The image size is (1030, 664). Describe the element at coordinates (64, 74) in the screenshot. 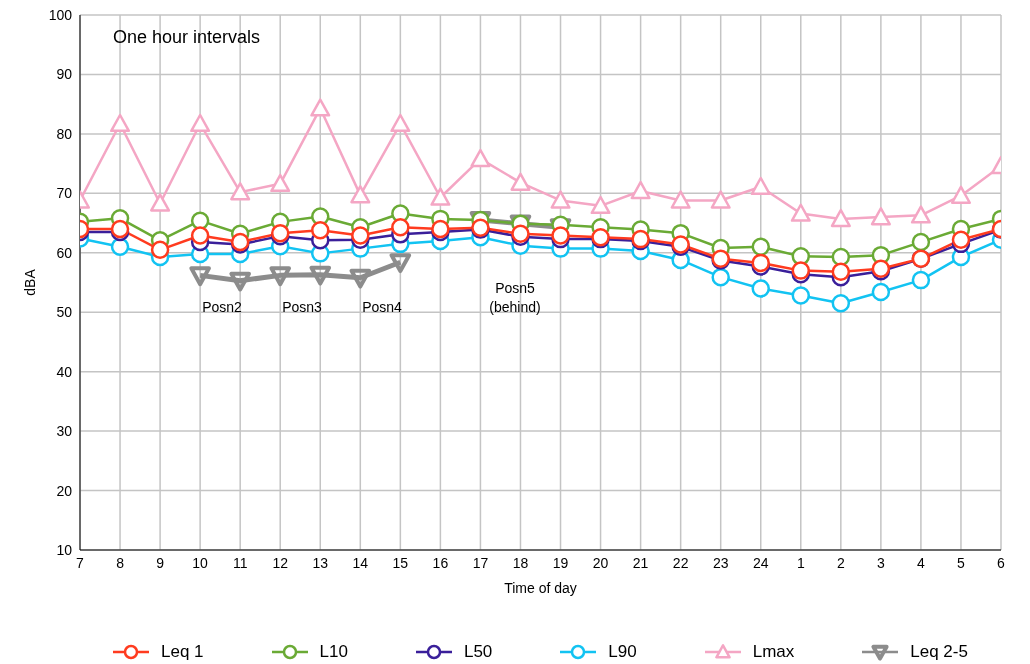

I see `y-tick-label: 90` at that location.